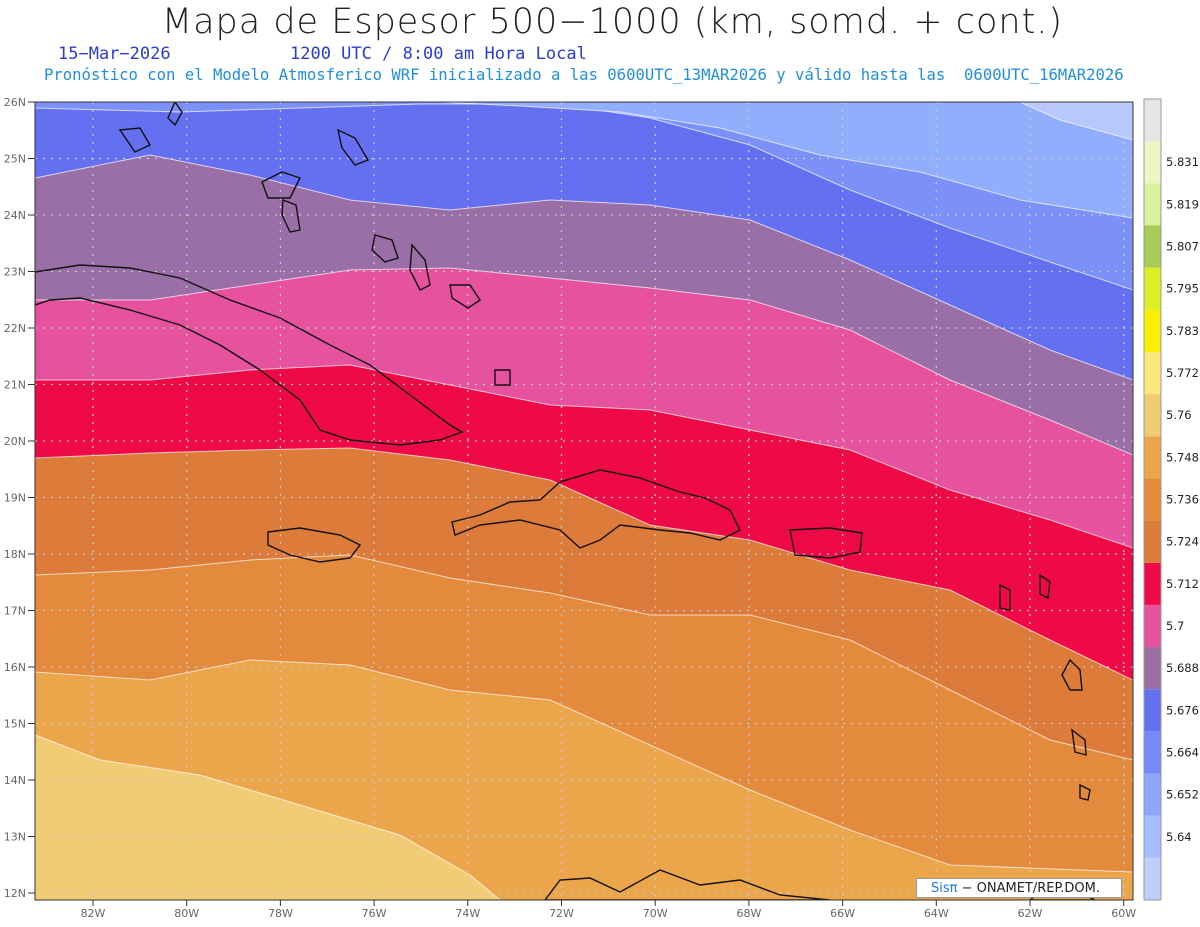  Describe the element at coordinates (1123, 913) in the screenshot. I see `lon-label: 60W` at that location.